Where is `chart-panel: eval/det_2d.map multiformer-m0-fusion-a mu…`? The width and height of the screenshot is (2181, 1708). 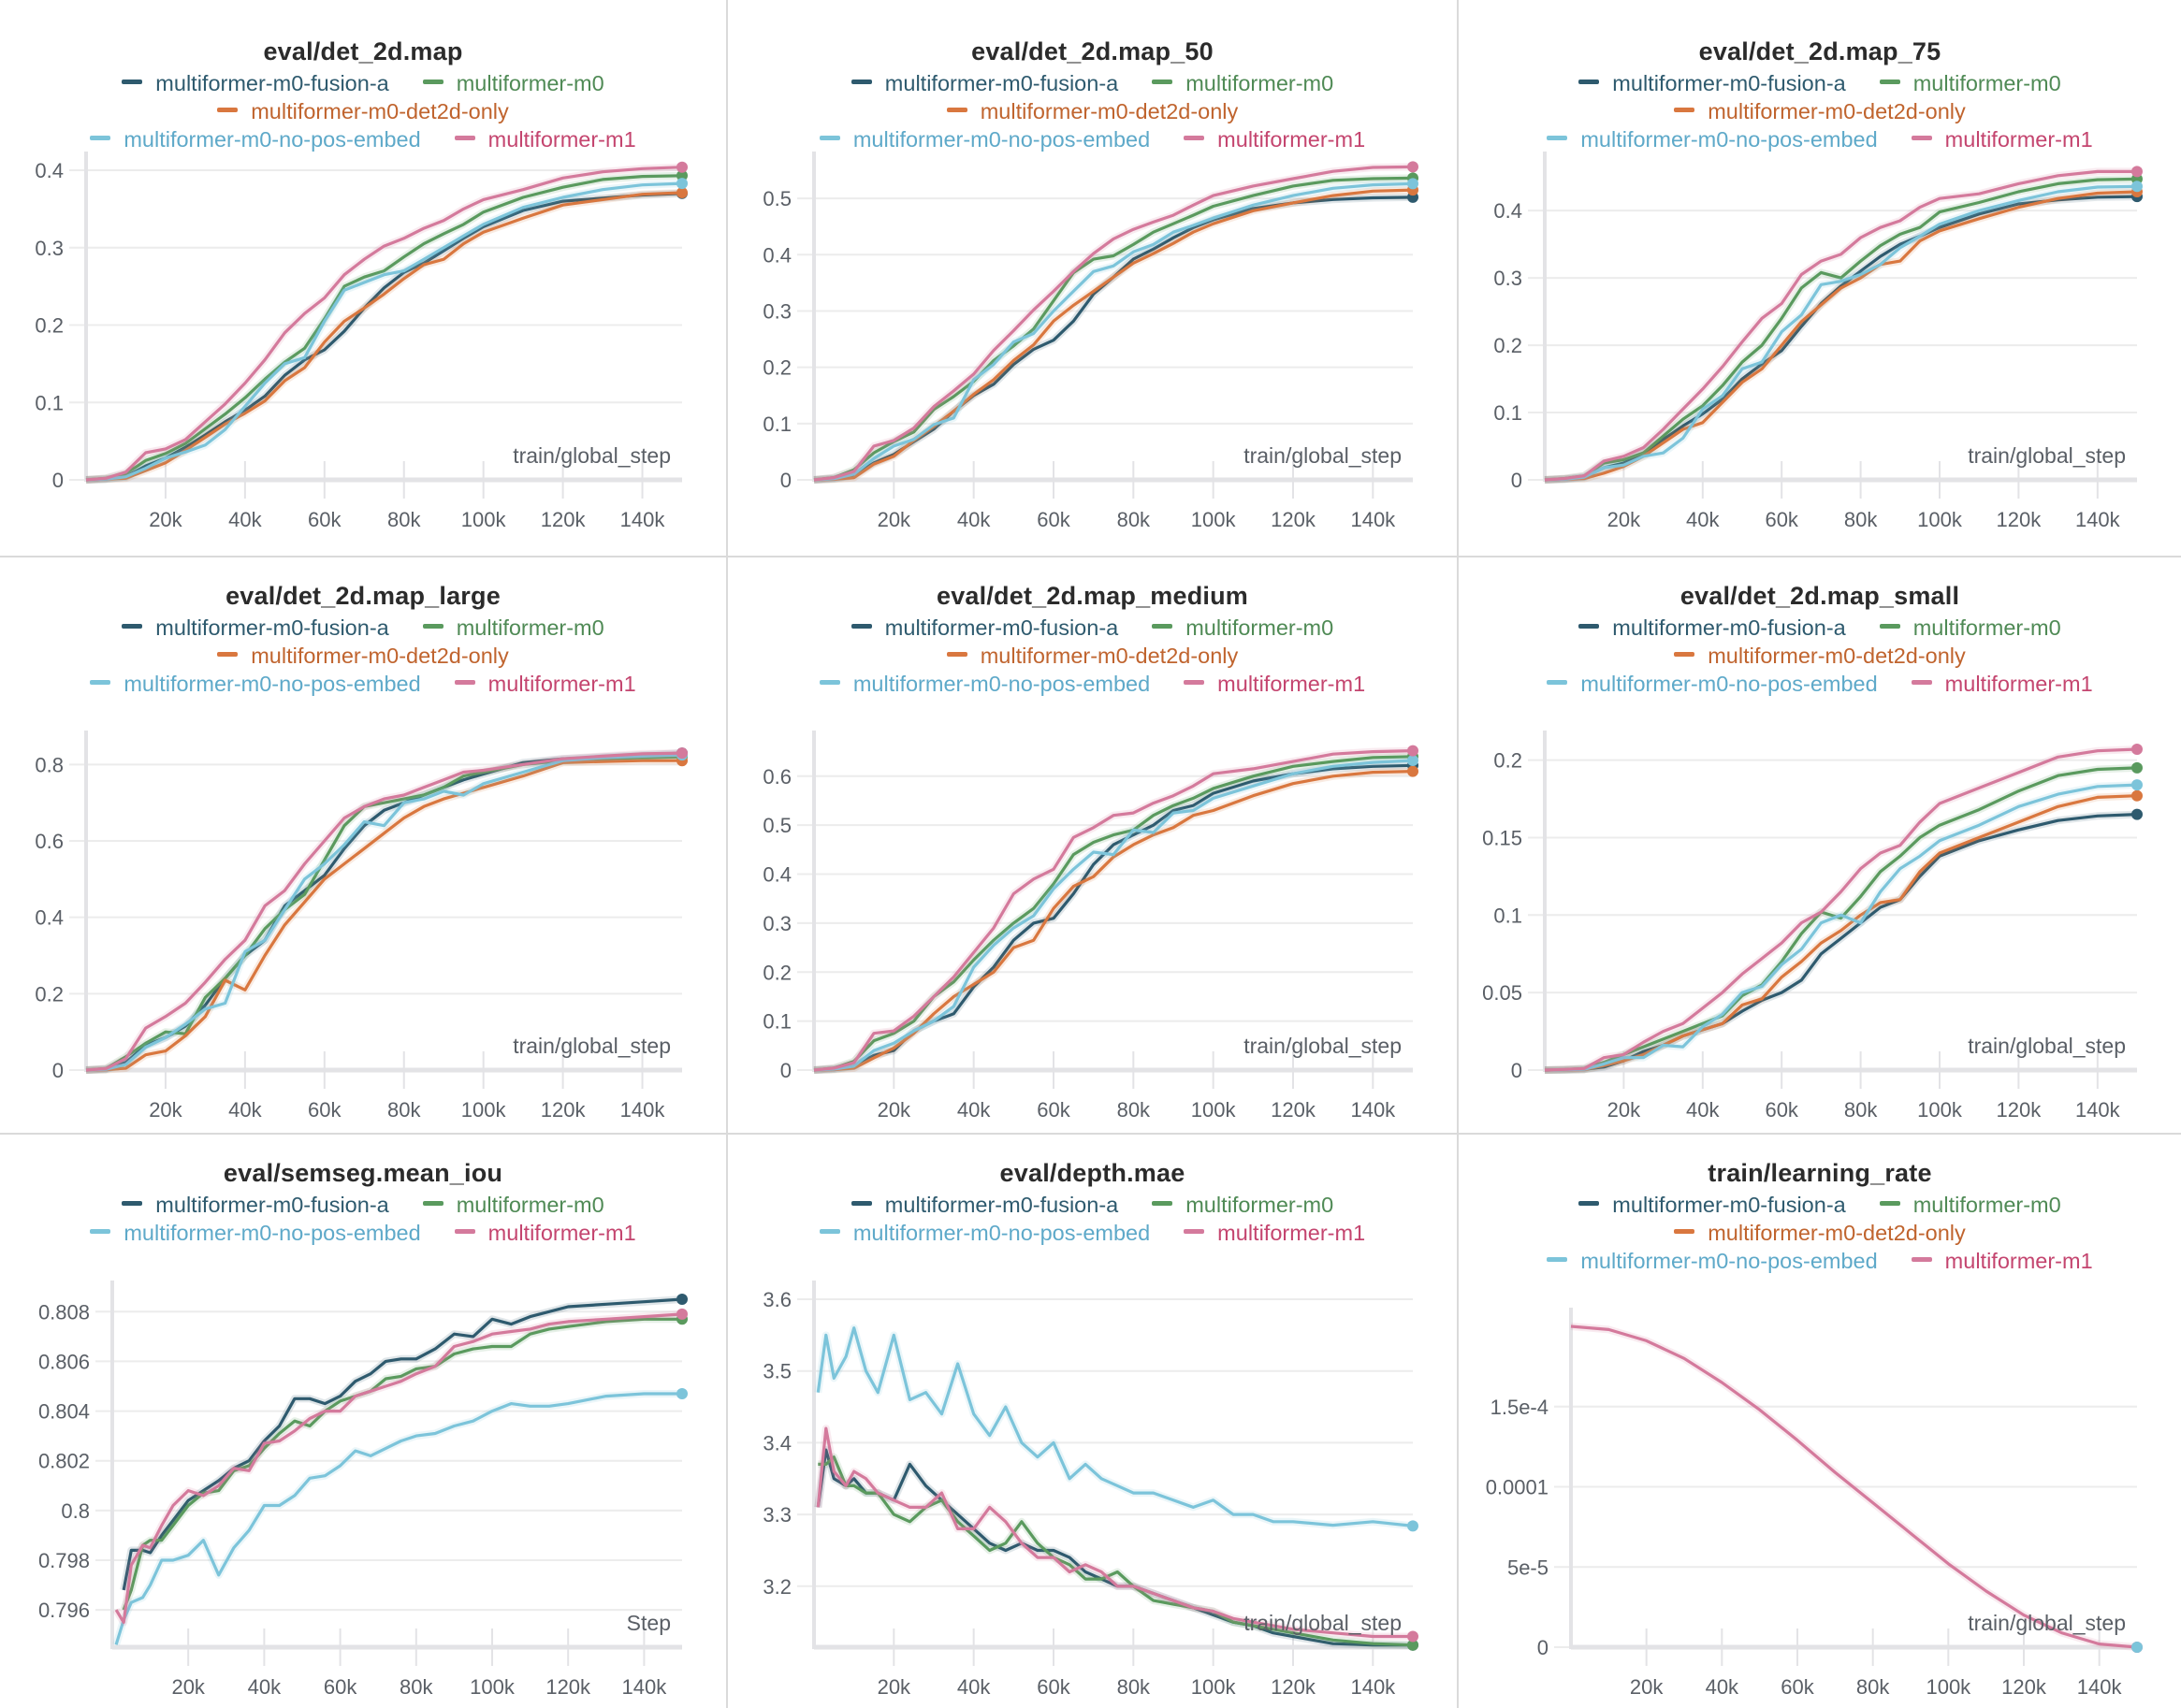
chart-panel: eval/det_2d.map multiformer-m0-fusion-a mu… is located at coordinates (363, 278).